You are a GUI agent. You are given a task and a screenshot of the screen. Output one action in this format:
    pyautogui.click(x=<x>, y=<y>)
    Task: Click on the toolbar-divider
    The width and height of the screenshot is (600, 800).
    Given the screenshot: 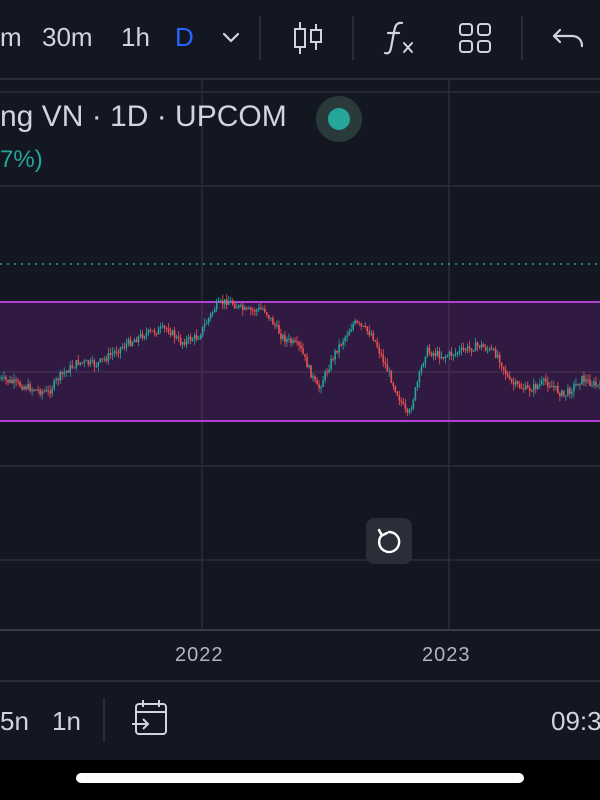 What is the action you would take?
    pyautogui.click(x=353, y=38)
    